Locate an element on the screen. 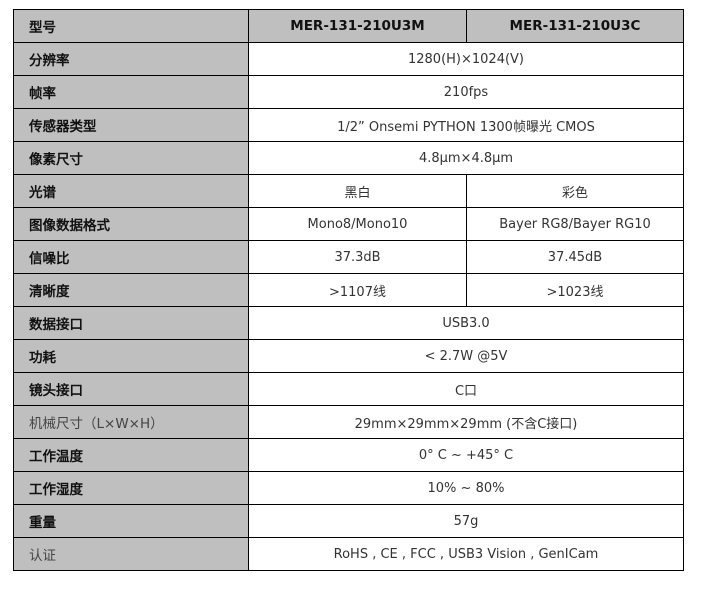 This screenshot has height=590, width=711. spec-row: 功耗 < 2.7W @5V is located at coordinates (348, 356).